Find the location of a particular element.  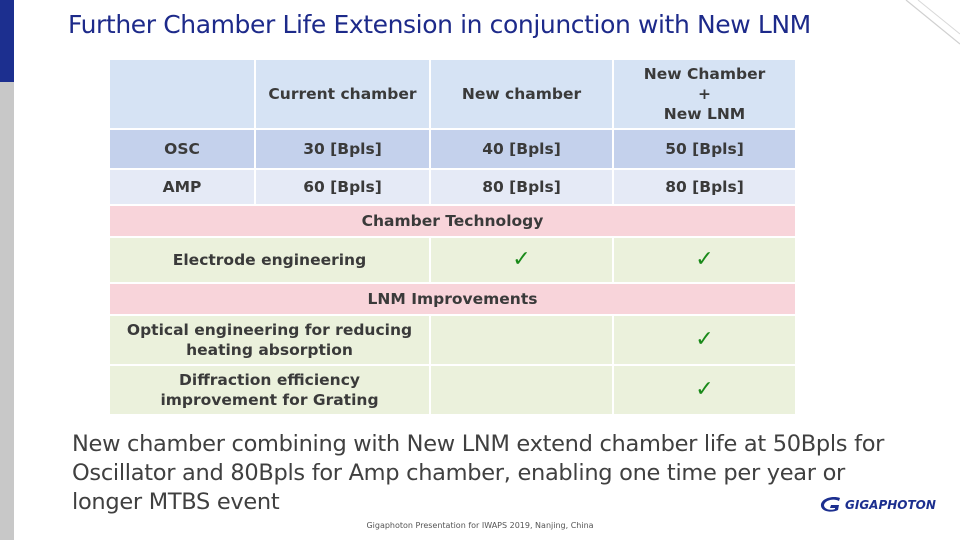

section-row-lnm-improvements: LNM Improvements is located at coordinates (452, 299).